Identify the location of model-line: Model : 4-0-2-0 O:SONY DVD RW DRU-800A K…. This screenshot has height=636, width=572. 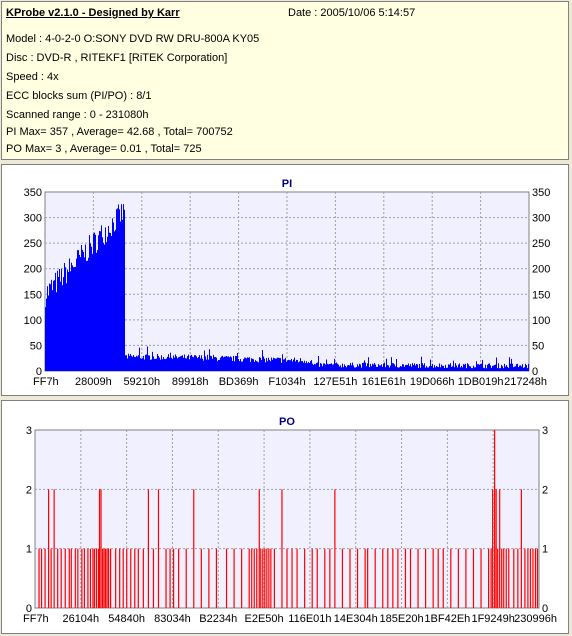
(133, 39).